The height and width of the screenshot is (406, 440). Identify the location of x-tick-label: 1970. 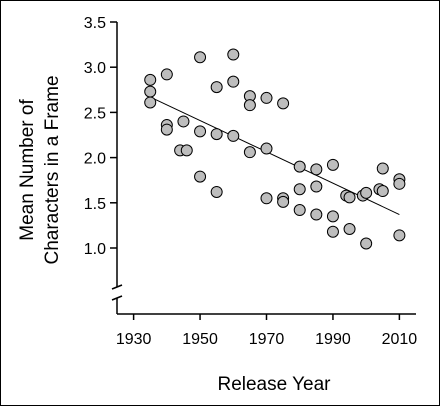
(267, 339).